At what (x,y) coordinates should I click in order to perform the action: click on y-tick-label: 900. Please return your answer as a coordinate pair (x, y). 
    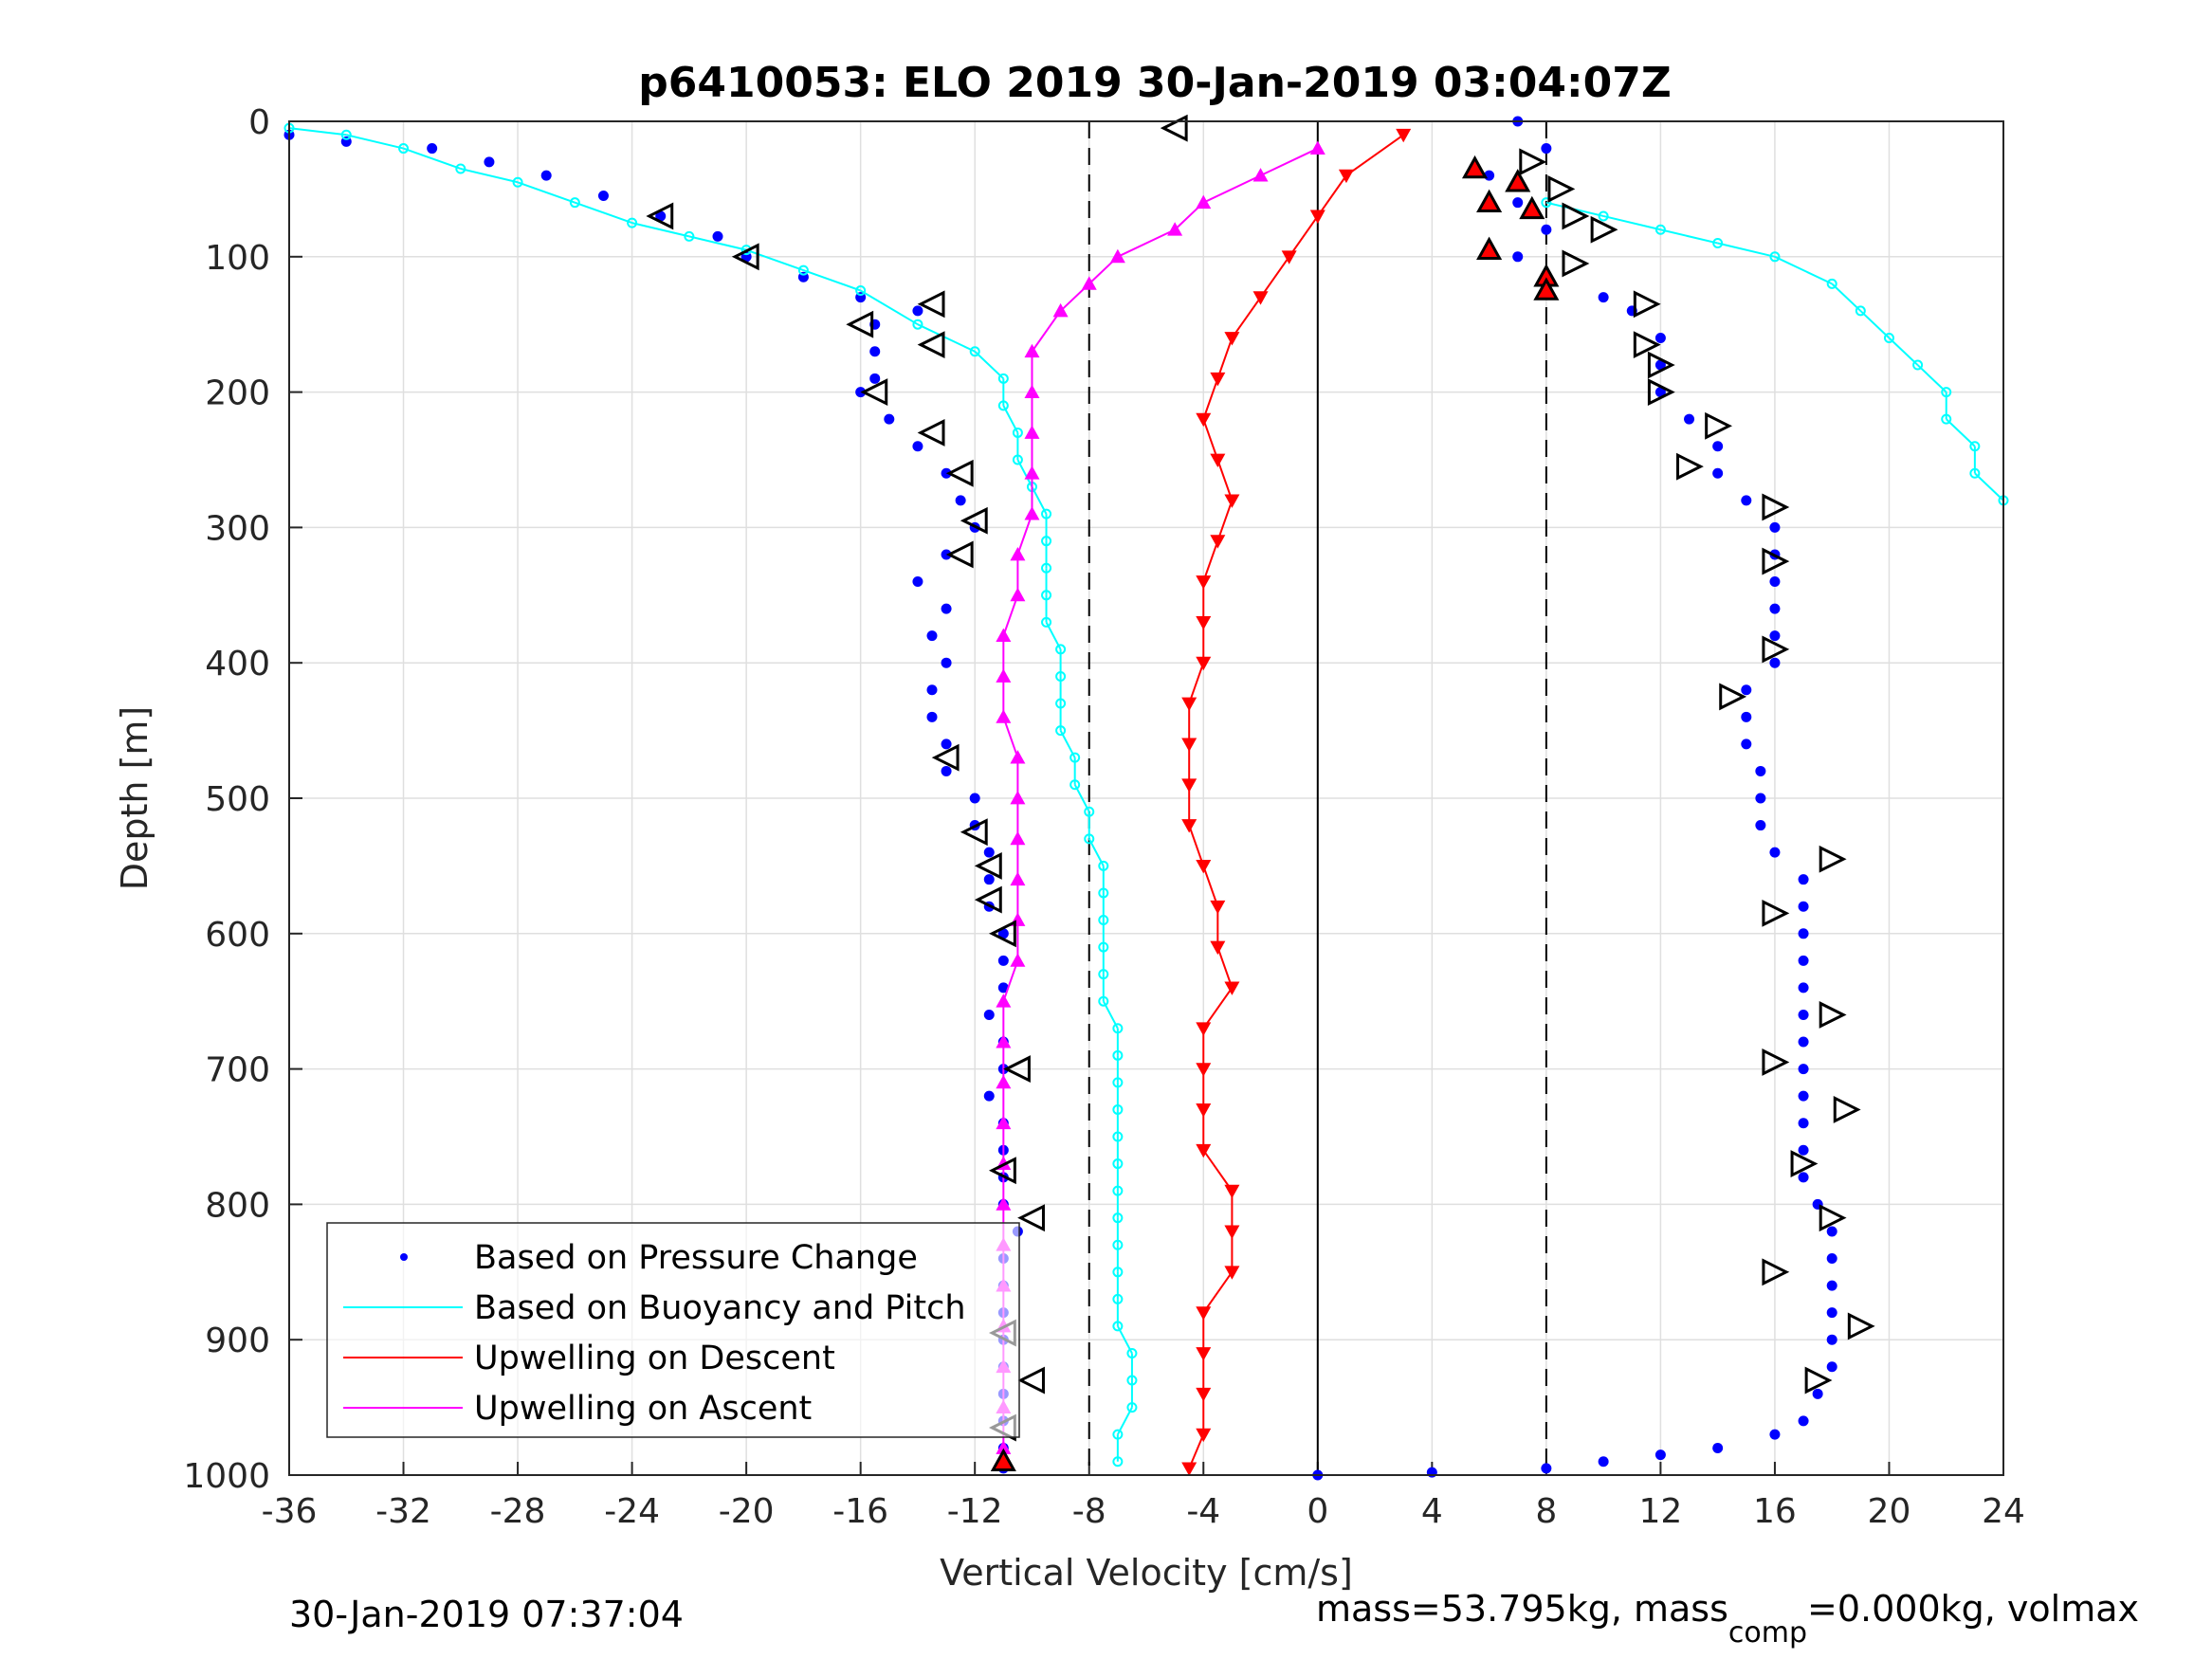
    Looking at the image, I should click on (237, 1341).